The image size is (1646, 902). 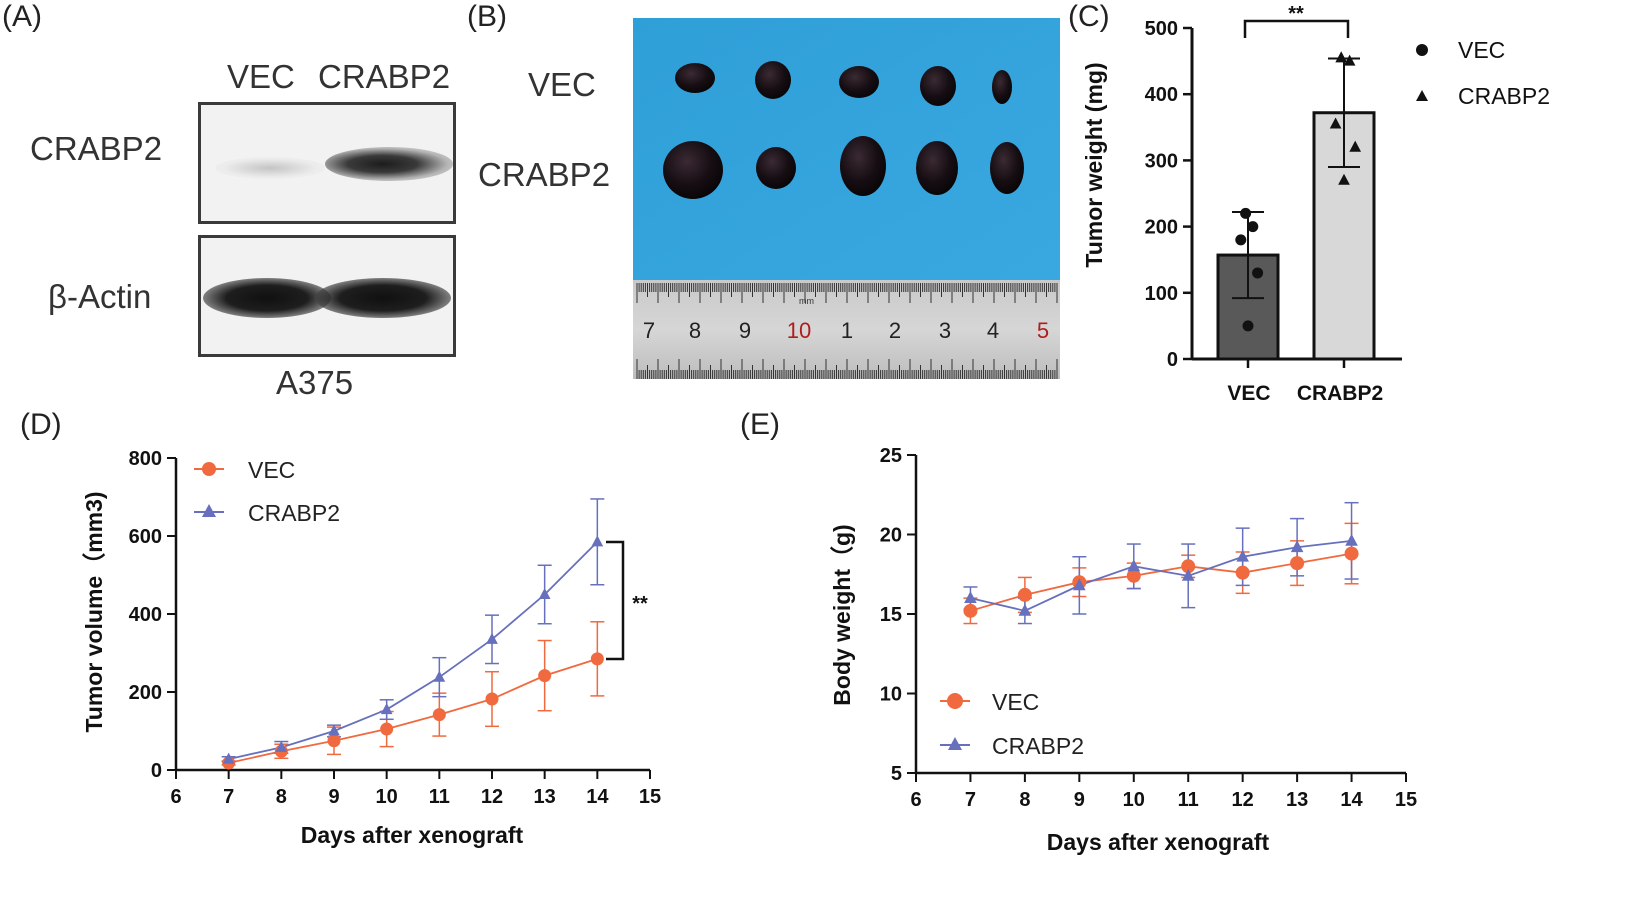 I want to click on chart-c-axes: 0 100 200 300 400 500, so click(x=1273, y=194).